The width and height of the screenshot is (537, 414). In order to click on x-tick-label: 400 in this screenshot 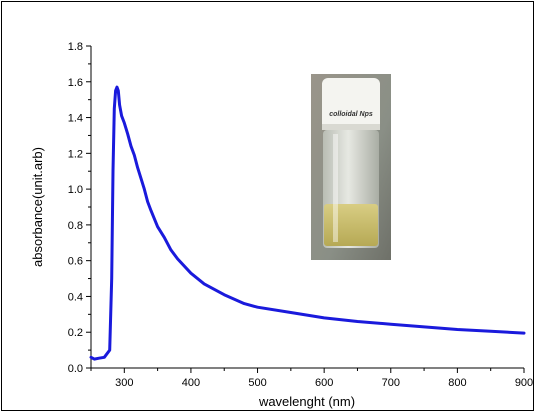, I will do `click(191, 383)`.